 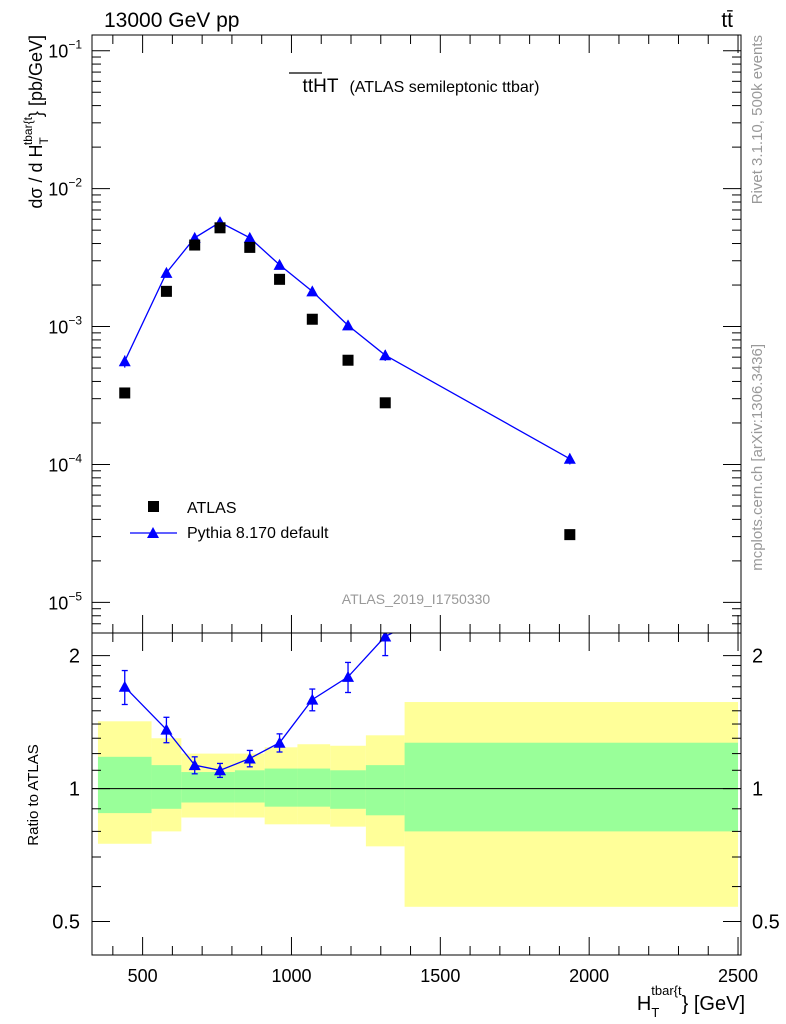 I want to click on legend-marker-atlas, so click(x=153, y=506).